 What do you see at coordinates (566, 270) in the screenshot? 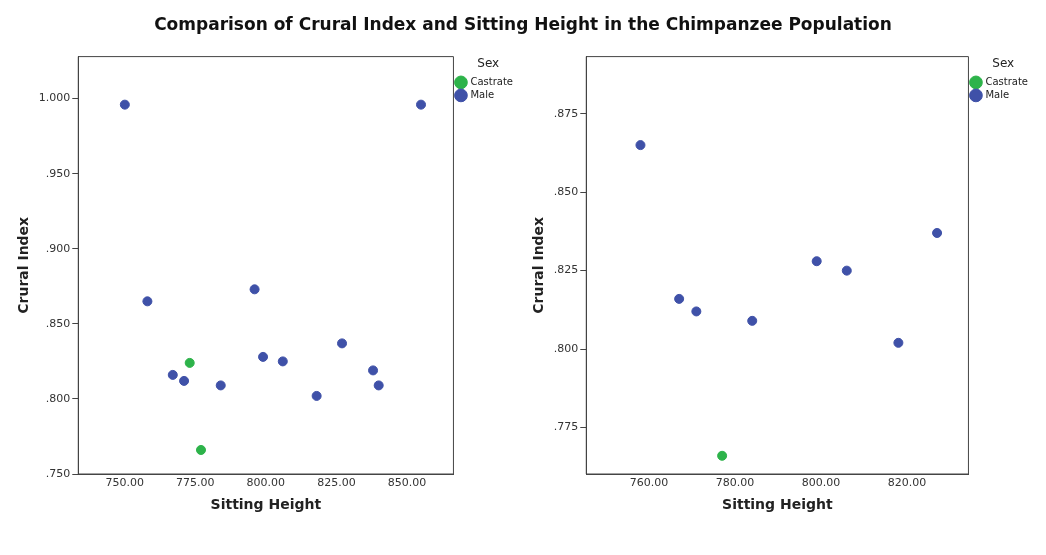
I see `y-tick-label: .825` at bounding box center [566, 270].